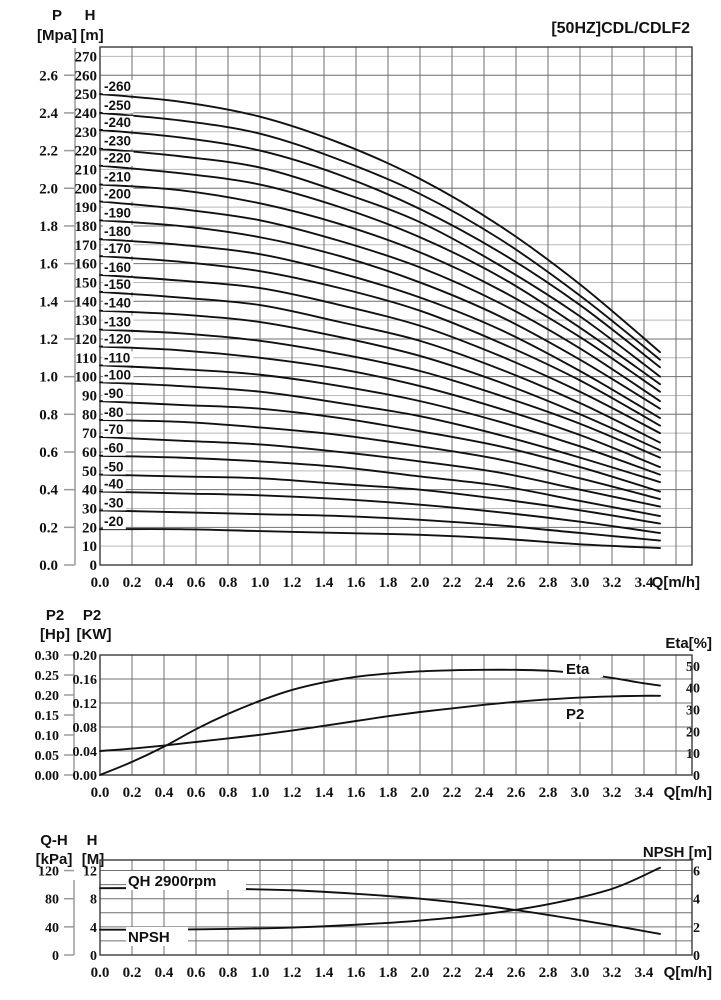  I want to click on p-axis-tick: 1.8, so click(48, 227).